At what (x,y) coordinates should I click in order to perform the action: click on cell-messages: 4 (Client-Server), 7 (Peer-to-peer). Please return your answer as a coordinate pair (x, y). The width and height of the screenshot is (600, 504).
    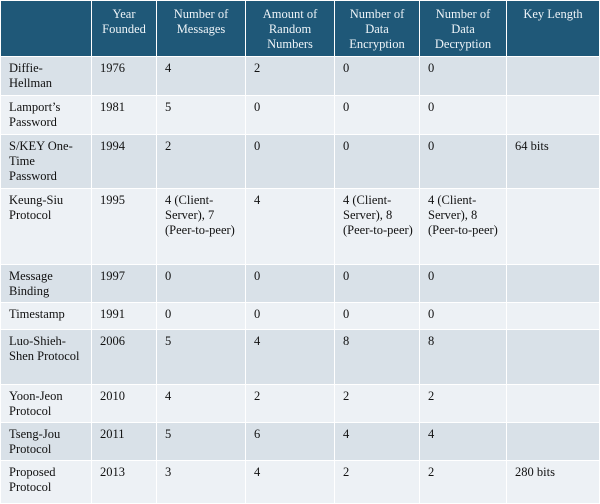
    Looking at the image, I should click on (201, 226).